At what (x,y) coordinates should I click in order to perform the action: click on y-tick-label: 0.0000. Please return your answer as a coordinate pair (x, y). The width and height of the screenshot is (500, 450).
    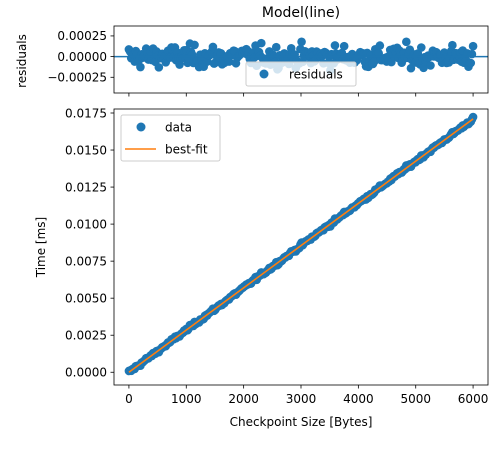
    Looking at the image, I should click on (86, 373).